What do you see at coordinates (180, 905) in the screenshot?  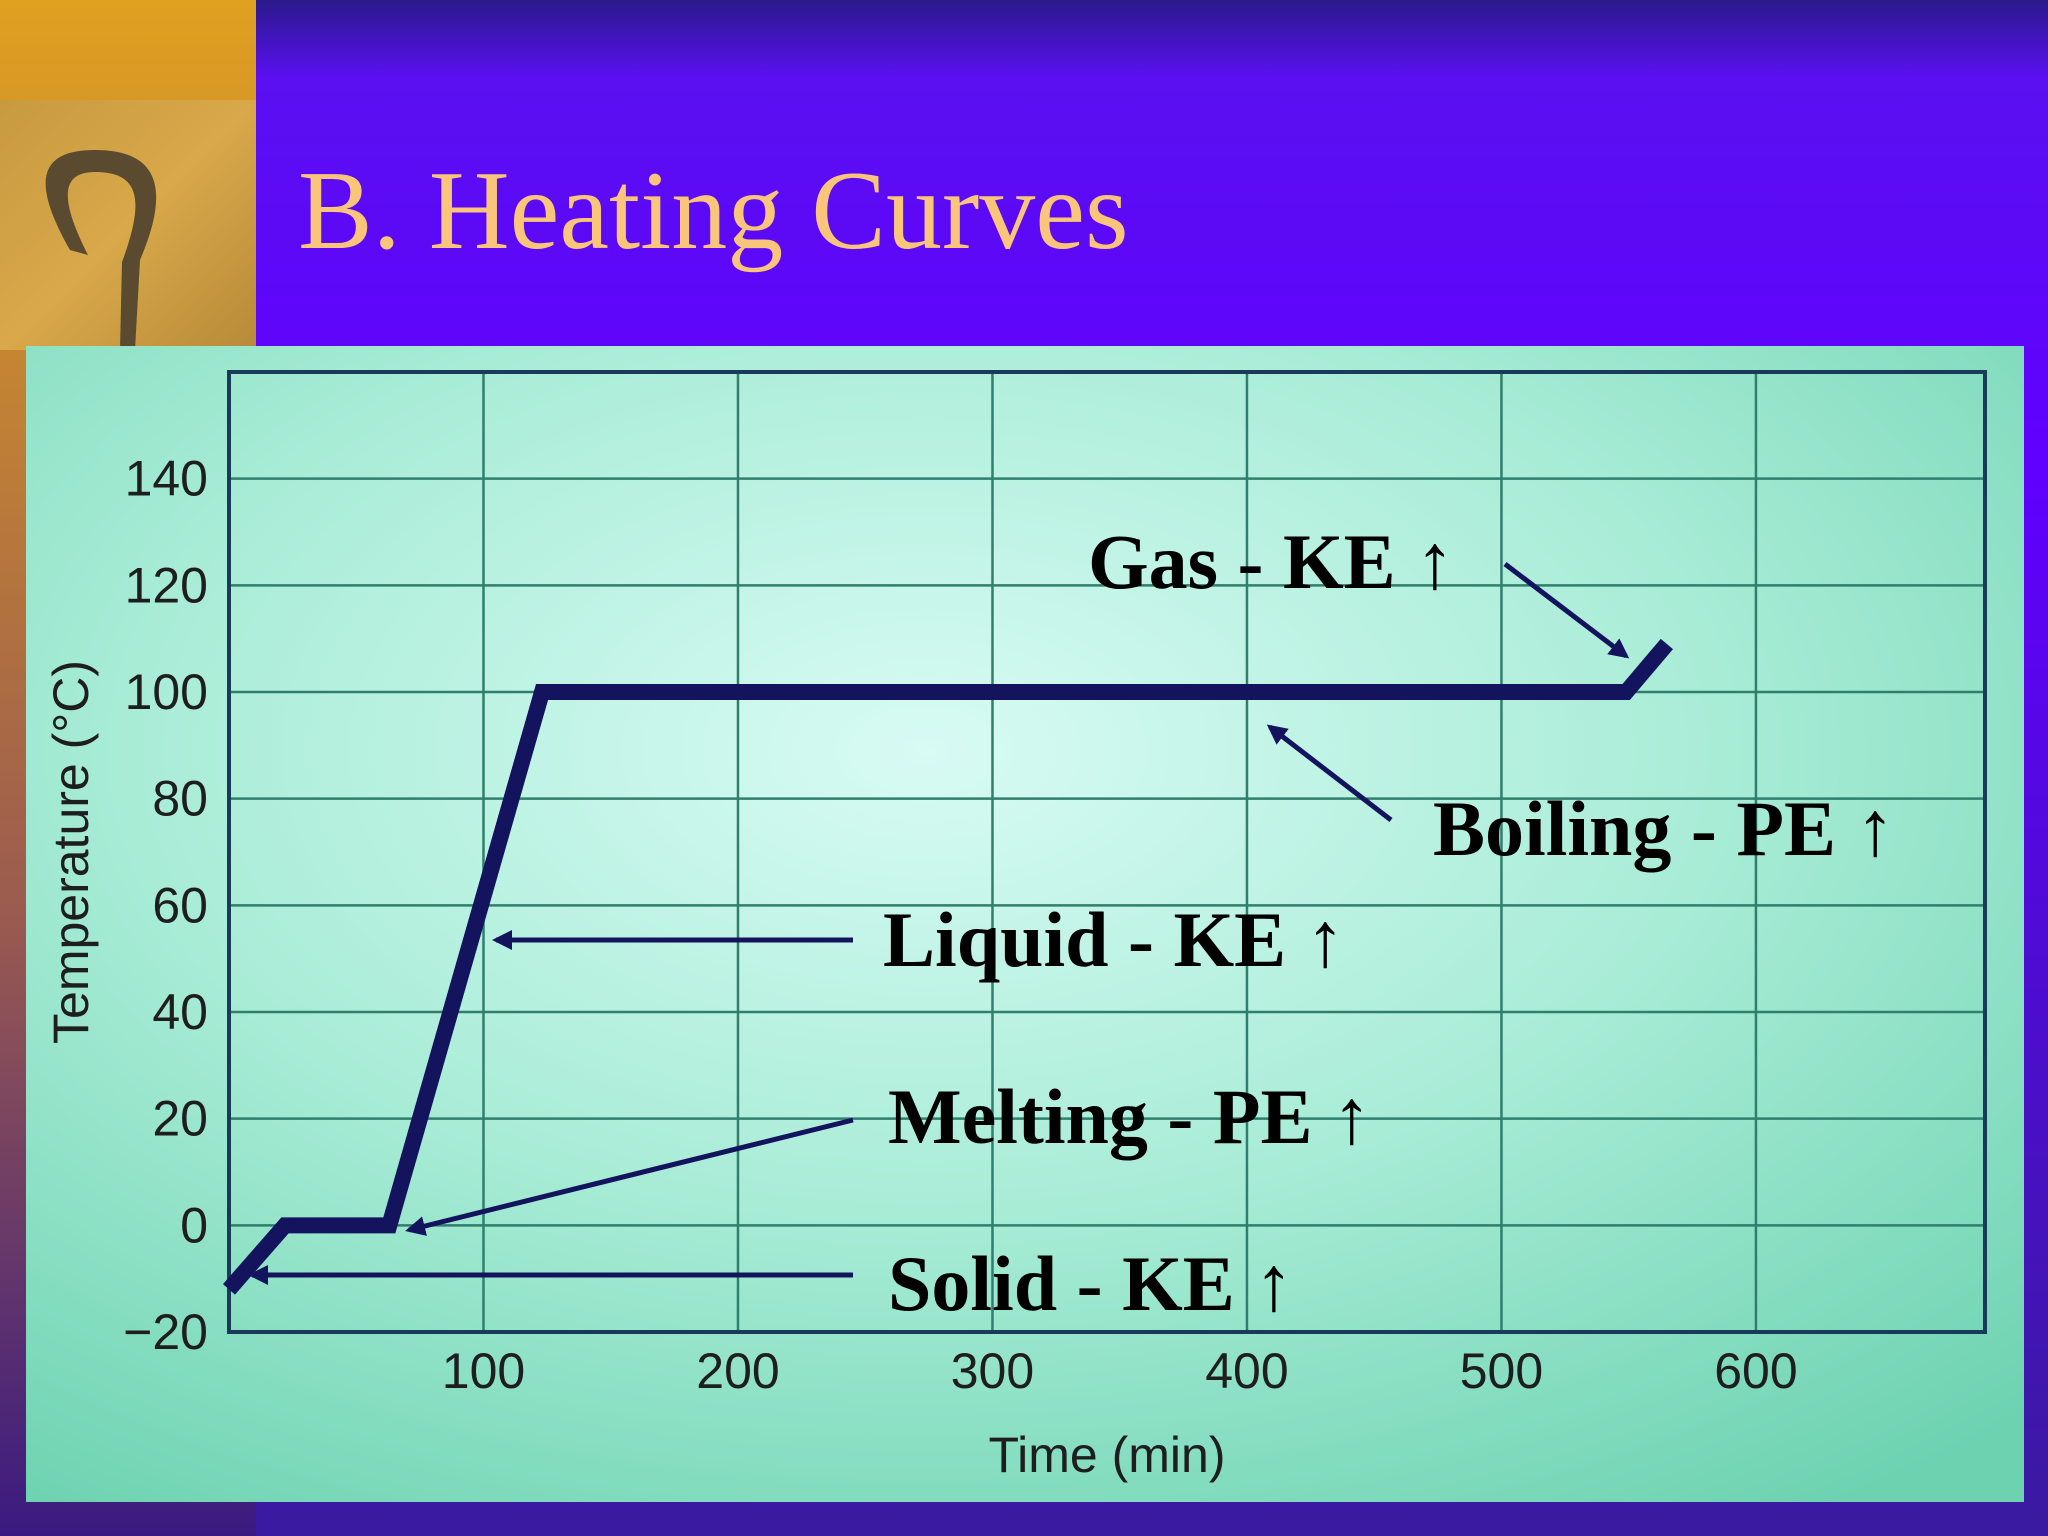 I see `y-tick-label: 60` at bounding box center [180, 905].